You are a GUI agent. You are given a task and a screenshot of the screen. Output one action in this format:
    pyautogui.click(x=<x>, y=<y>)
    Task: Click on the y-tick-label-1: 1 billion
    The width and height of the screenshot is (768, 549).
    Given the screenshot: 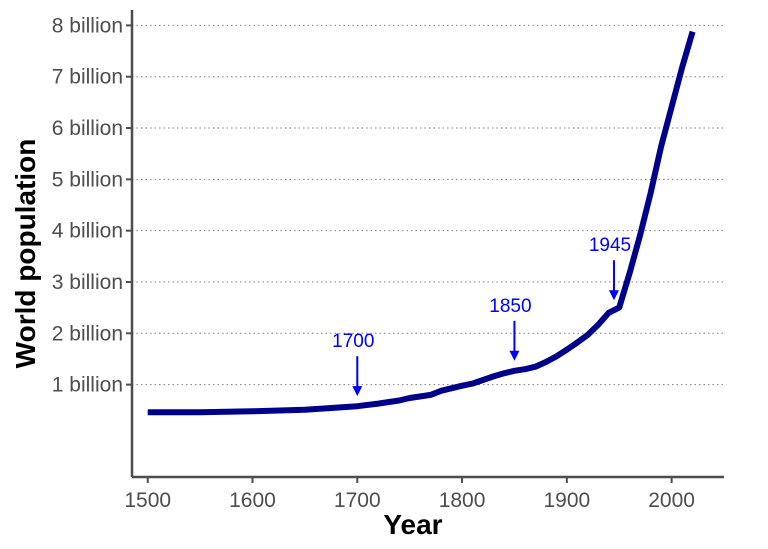 What is the action you would take?
    pyautogui.click(x=87, y=385)
    